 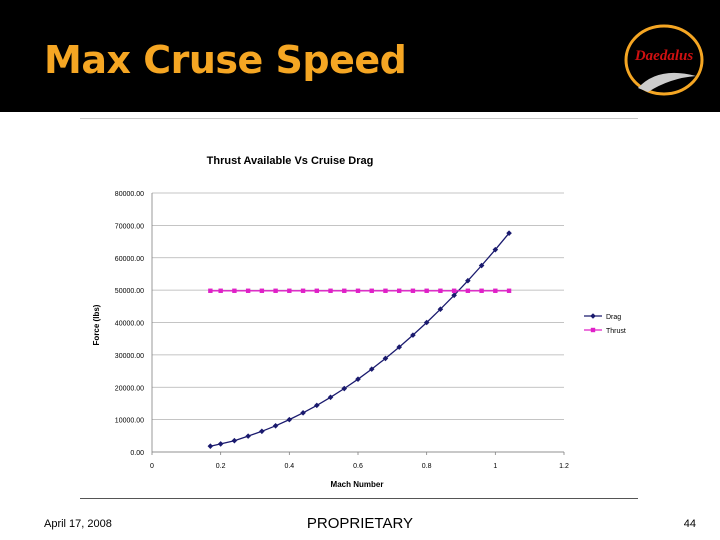 What do you see at coordinates (358, 466) in the screenshot?
I see `x-tick-label: 0.6` at bounding box center [358, 466].